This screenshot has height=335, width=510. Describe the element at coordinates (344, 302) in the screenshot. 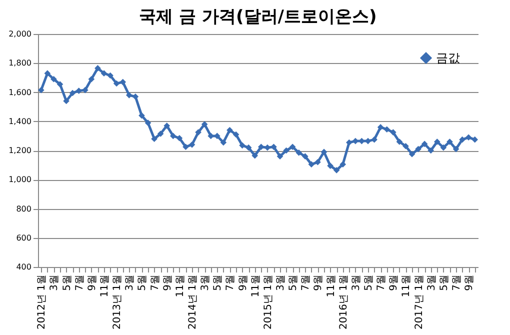

I see `x-tick-label: 2016년 1월` at that location.